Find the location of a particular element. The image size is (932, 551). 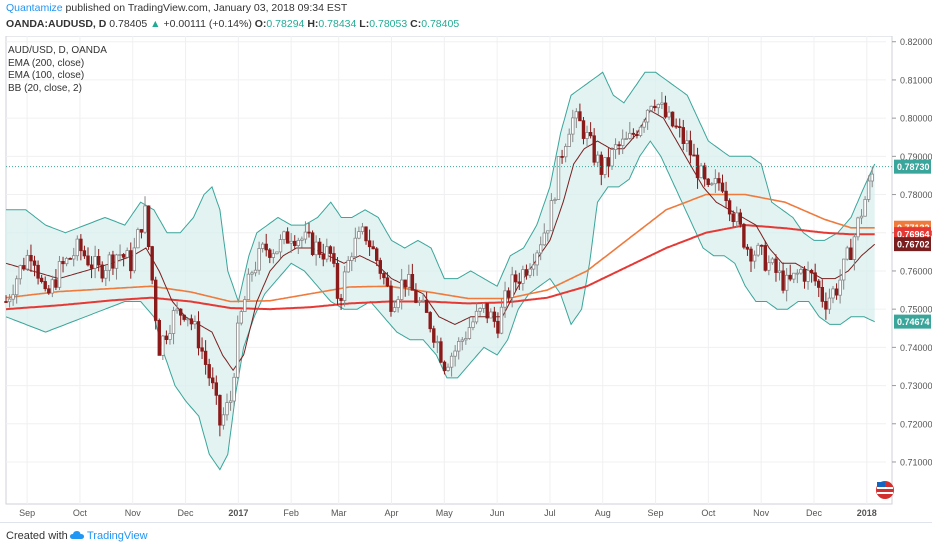

x-tick-label: Jun is located at coordinates (497, 513).